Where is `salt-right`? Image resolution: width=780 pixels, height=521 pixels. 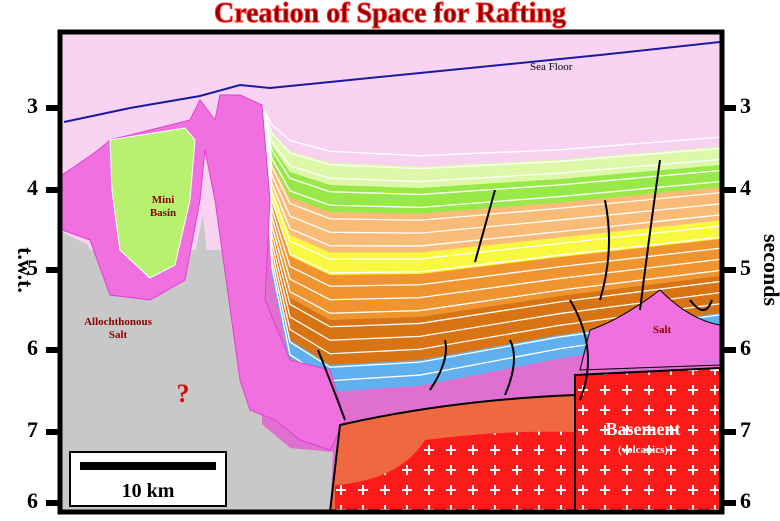
salt-right is located at coordinates (649, 330).